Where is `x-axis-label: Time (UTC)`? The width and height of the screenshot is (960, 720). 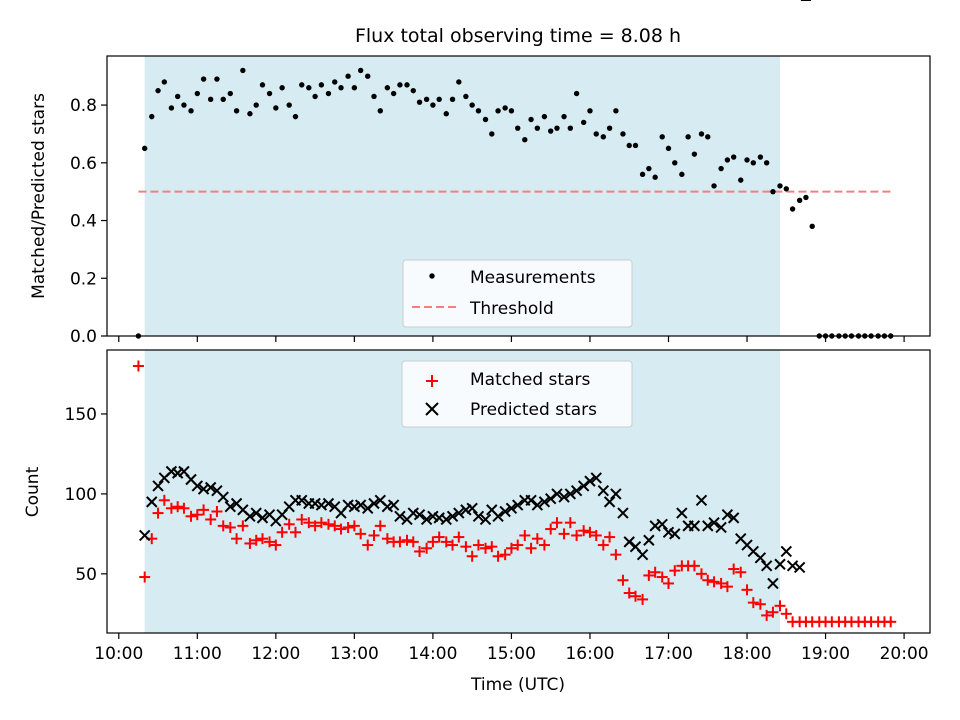 x-axis-label: Time (UTC) is located at coordinates (517, 685).